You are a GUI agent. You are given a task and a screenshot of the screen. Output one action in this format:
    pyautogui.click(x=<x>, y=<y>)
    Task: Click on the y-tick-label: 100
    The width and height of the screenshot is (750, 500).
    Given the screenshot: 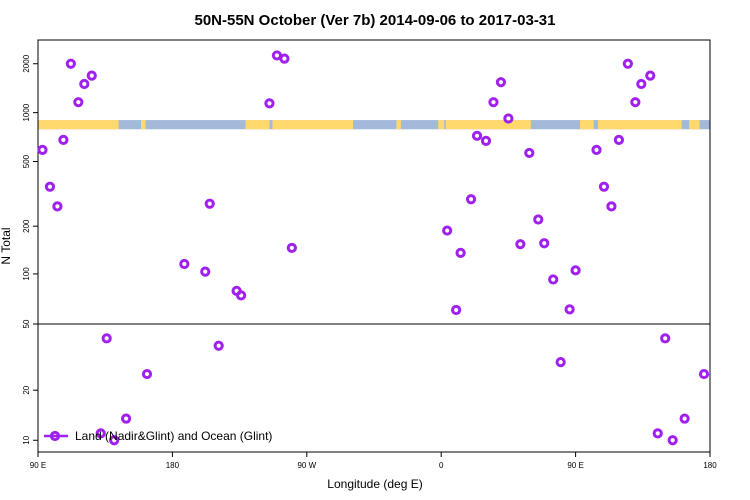 What is the action you would take?
    pyautogui.click(x=26, y=274)
    